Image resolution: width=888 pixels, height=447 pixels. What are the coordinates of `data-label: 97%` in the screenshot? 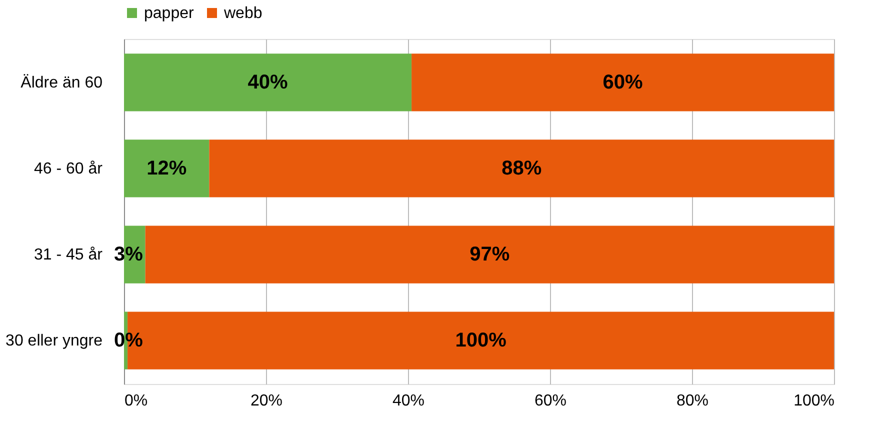 It's located at (490, 255).